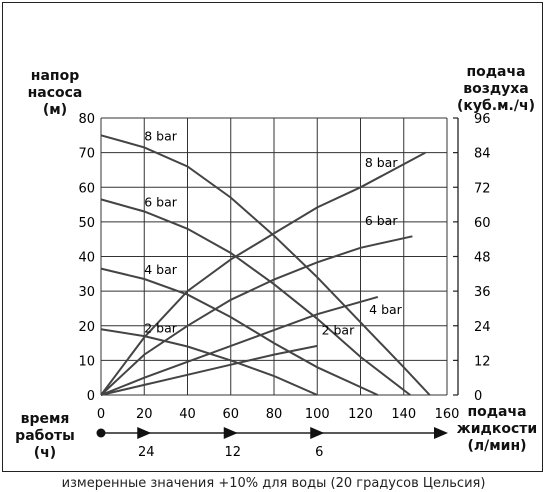 This screenshot has width=547, height=492. I want to click on time-label-line1: время, so click(45, 419).